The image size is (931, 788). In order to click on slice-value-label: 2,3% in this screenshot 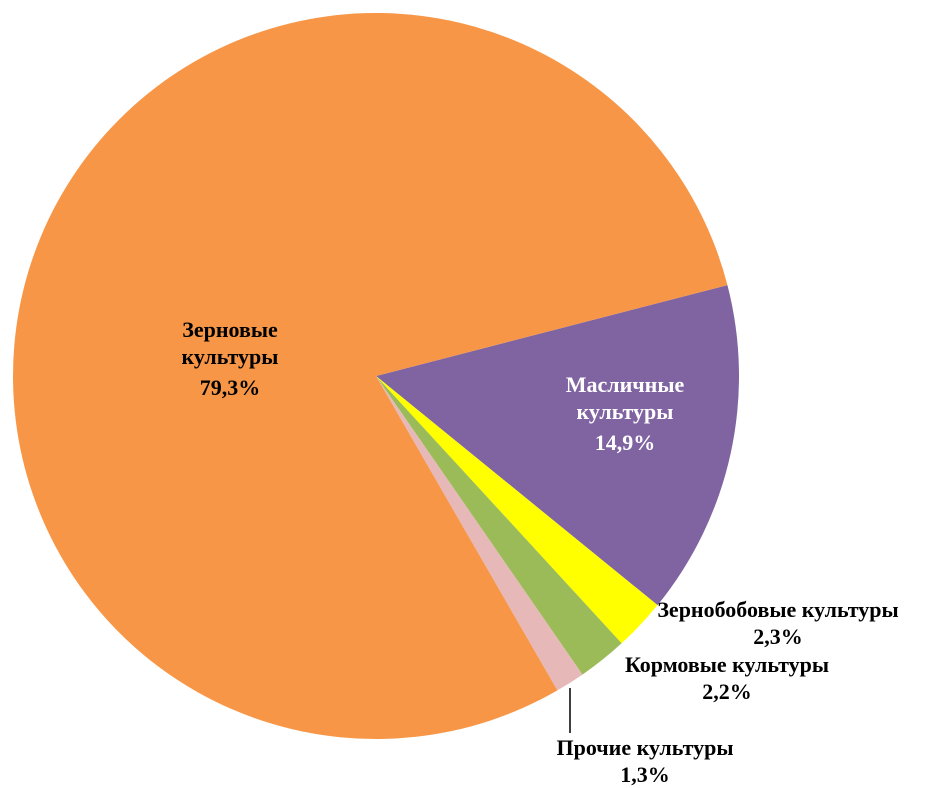, I will do `click(778, 636)`.